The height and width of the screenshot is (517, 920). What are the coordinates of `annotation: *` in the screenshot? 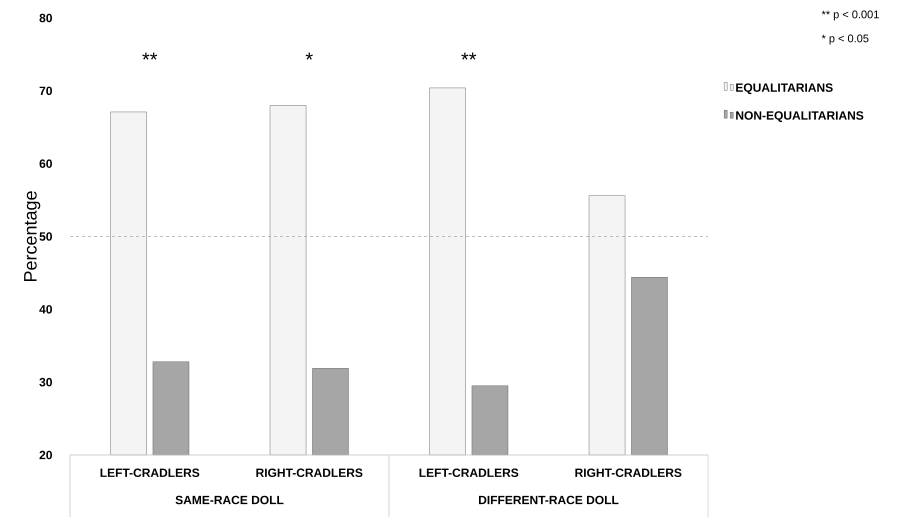 It's located at (309, 56).